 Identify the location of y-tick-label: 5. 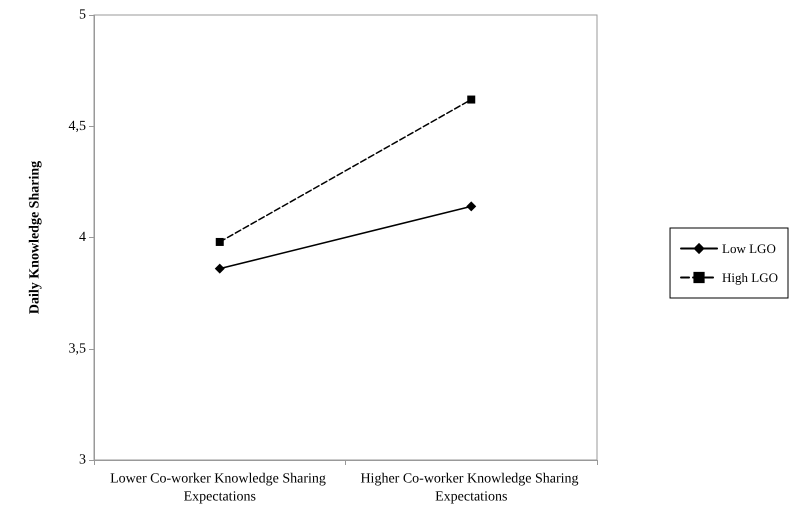
(82, 15).